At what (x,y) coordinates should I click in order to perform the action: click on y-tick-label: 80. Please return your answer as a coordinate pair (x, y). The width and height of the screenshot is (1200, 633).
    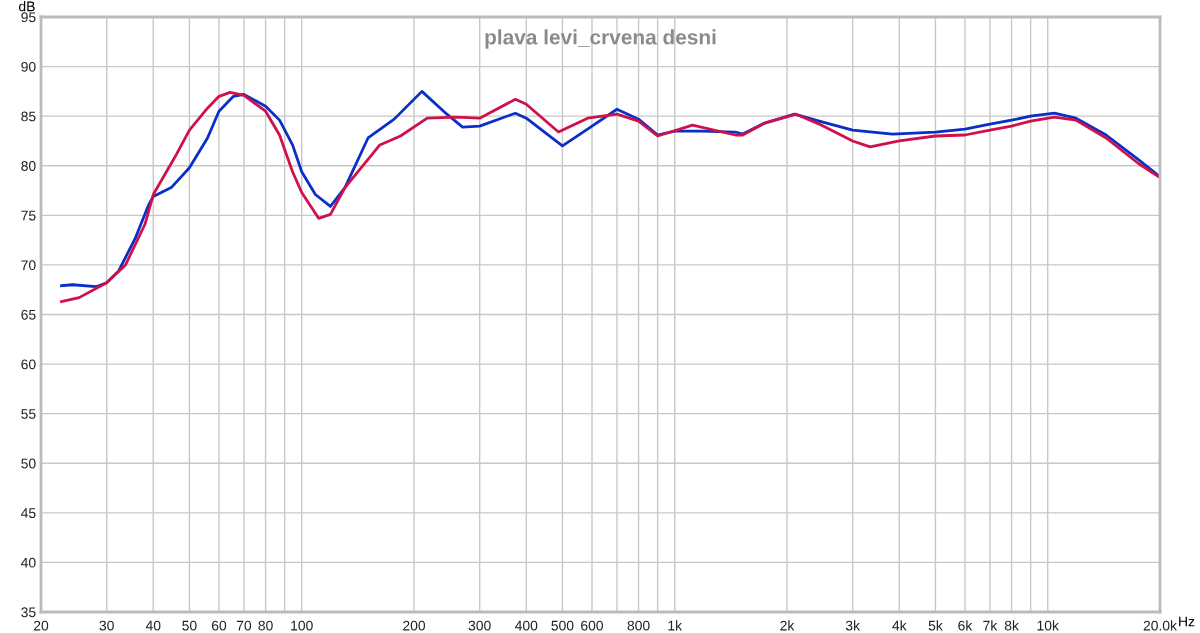
    Looking at the image, I should click on (28, 166).